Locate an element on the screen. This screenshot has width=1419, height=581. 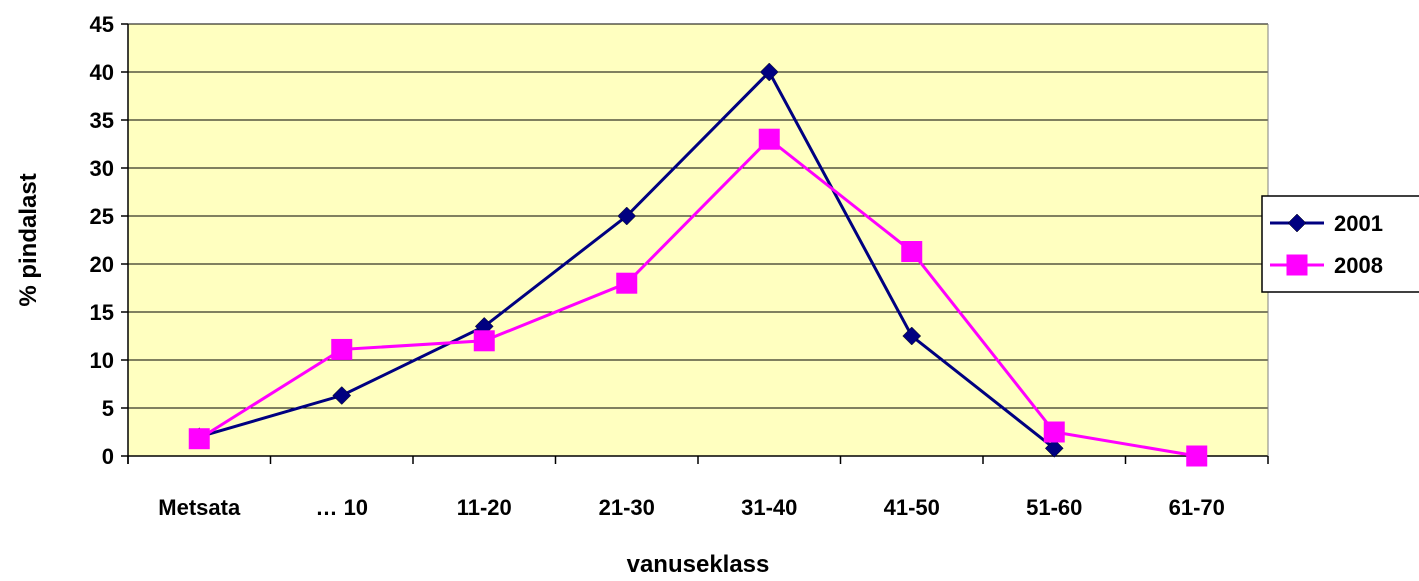
y-tick-label: 30 is located at coordinates (102, 168).